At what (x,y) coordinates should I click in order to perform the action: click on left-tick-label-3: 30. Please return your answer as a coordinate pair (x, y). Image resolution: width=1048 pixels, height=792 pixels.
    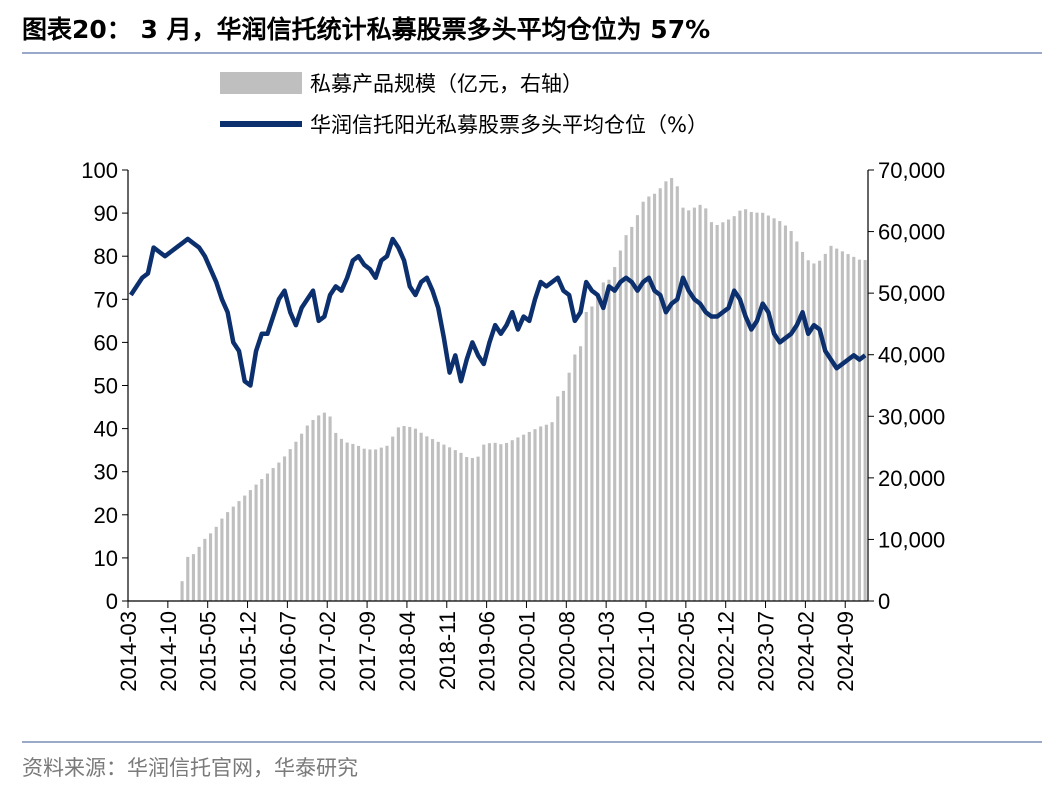
    Looking at the image, I should click on (106, 472).